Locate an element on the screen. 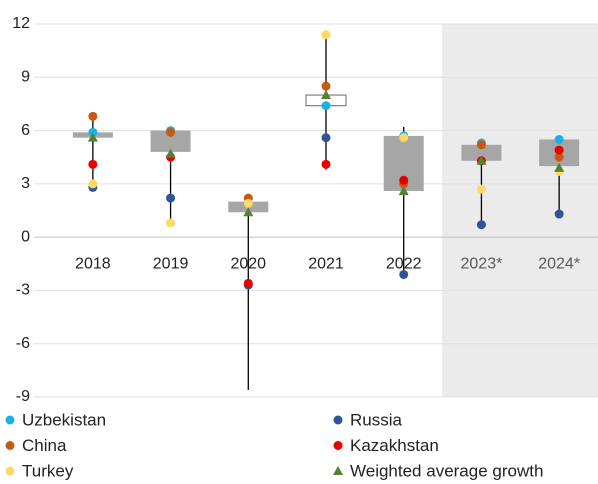  y-tick-label: -9 is located at coordinates (23, 396).